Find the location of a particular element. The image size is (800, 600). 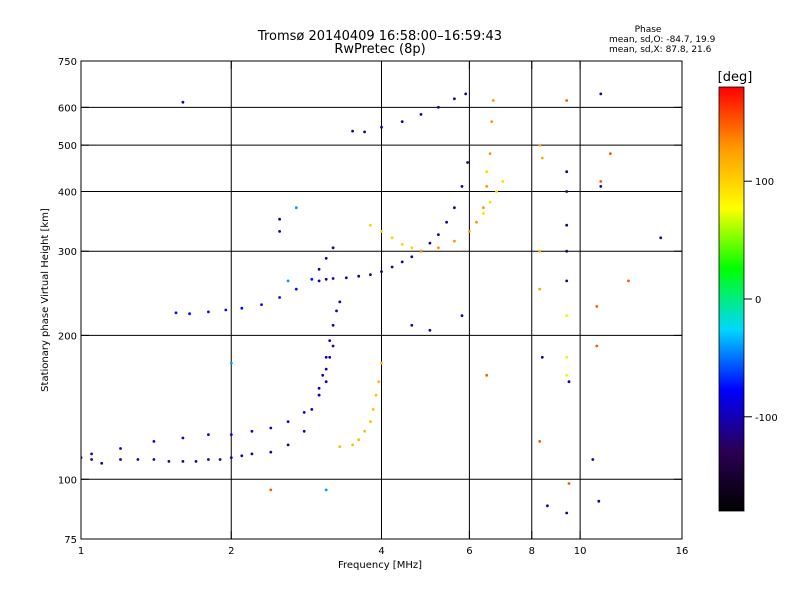

x-tick-label: 2 is located at coordinates (231, 551).